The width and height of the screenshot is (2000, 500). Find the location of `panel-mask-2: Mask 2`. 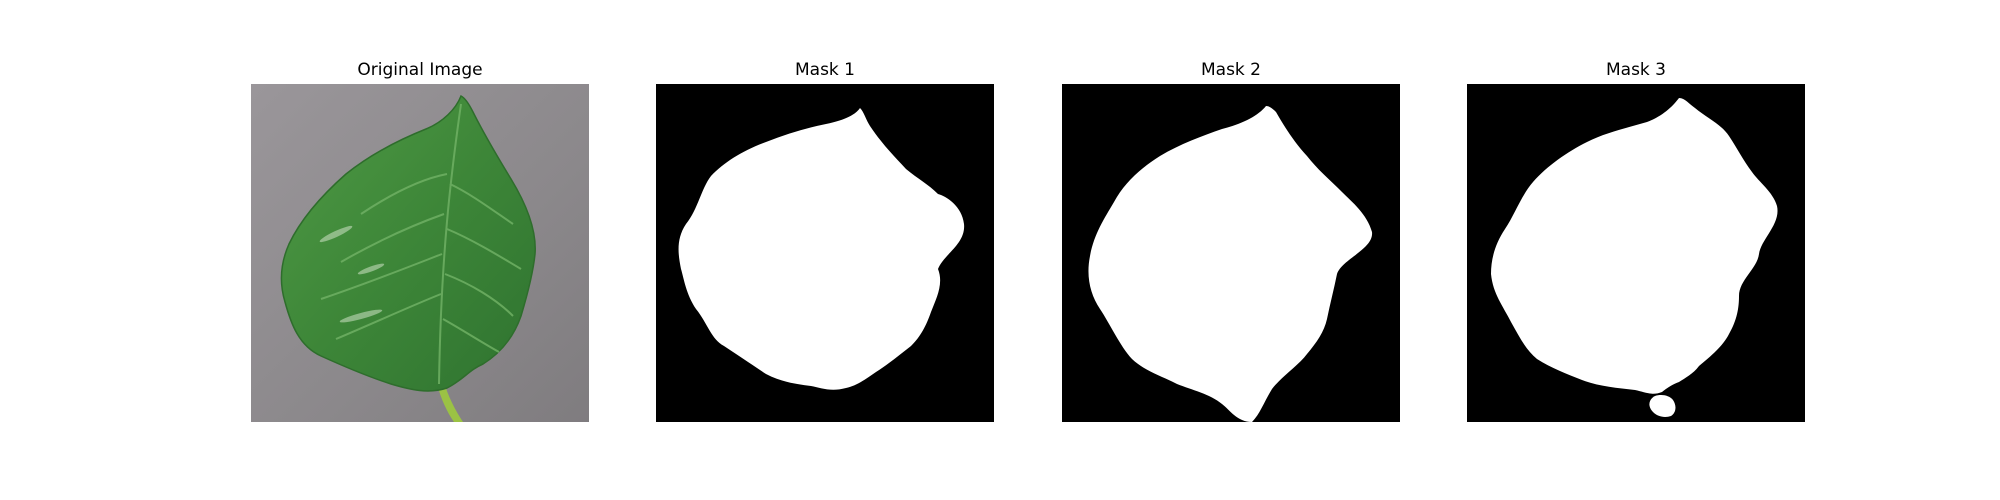

panel-mask-2: Mask 2 is located at coordinates (1231, 240).